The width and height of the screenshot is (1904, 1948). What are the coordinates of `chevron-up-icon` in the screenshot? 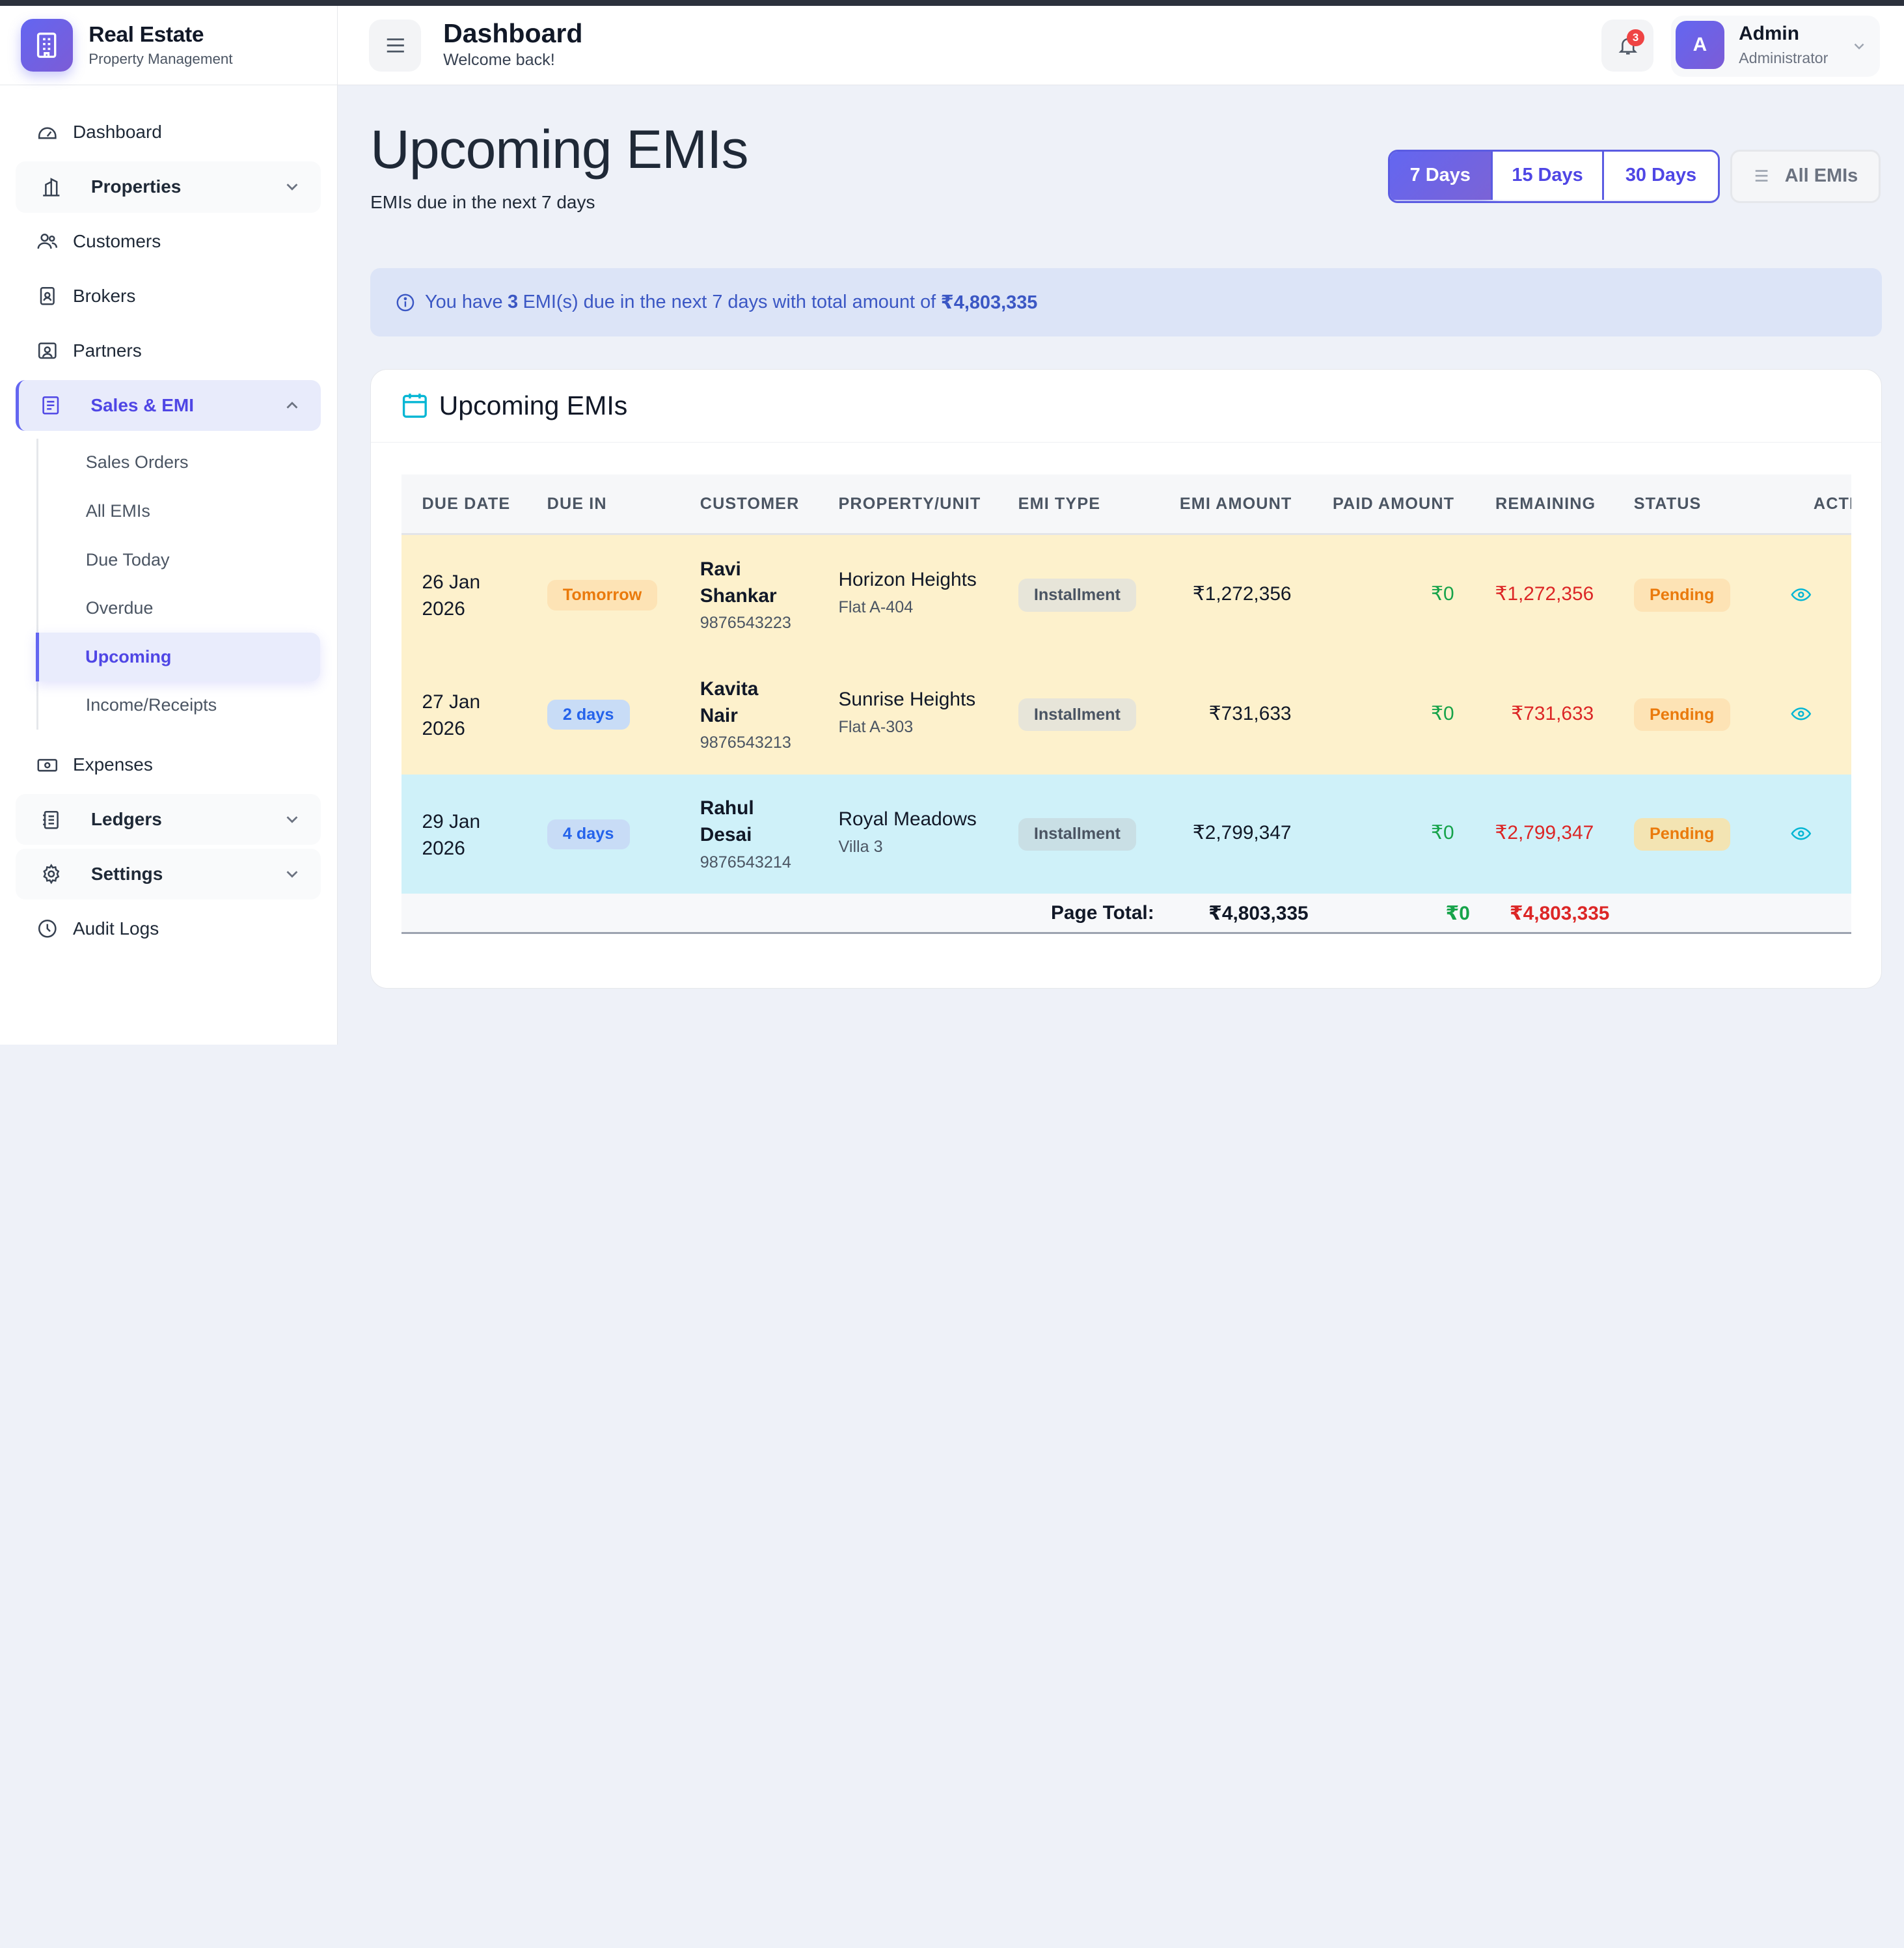 It's located at (292, 405).